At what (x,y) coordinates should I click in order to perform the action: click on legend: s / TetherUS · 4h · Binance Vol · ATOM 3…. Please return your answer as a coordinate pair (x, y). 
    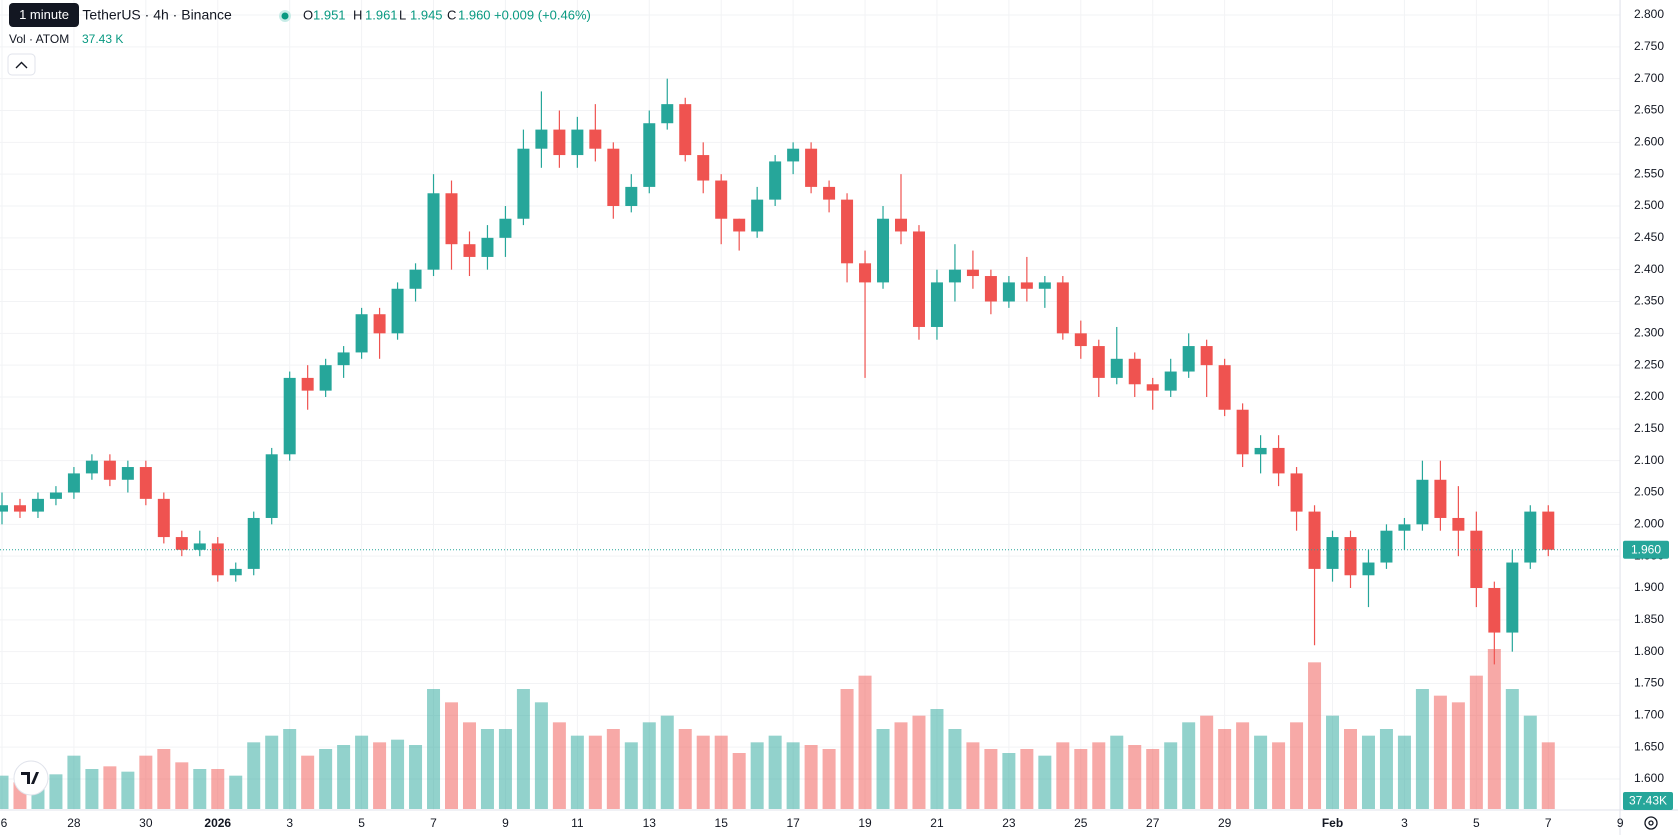
    Looking at the image, I should click on (299, 39).